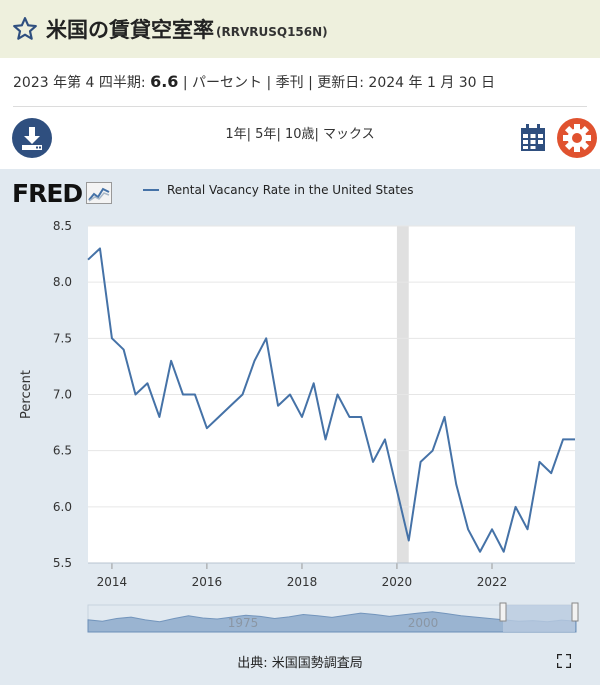 Image resolution: width=600 pixels, height=685 pixels. I want to click on navigator-label: 2000, so click(423, 623).